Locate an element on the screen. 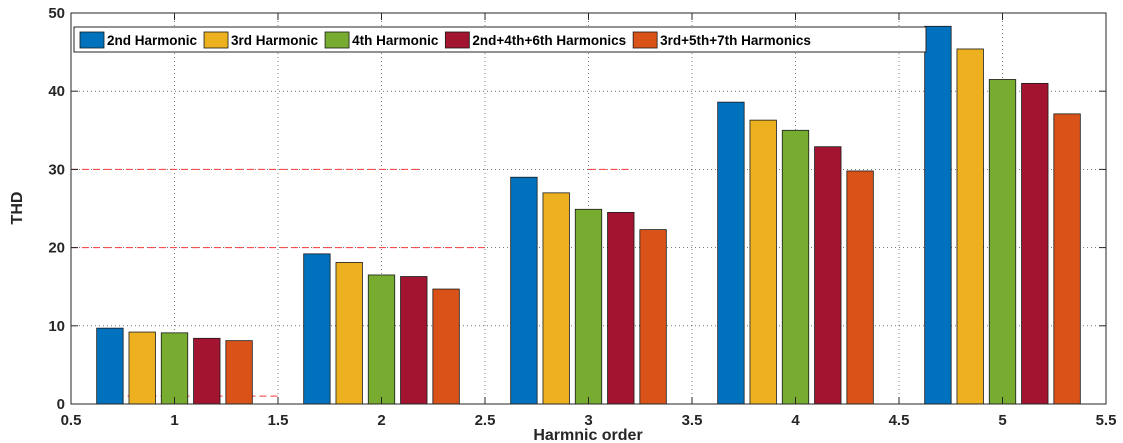  legend-label: 3rd+5th+7th Harmonics is located at coordinates (735, 40).